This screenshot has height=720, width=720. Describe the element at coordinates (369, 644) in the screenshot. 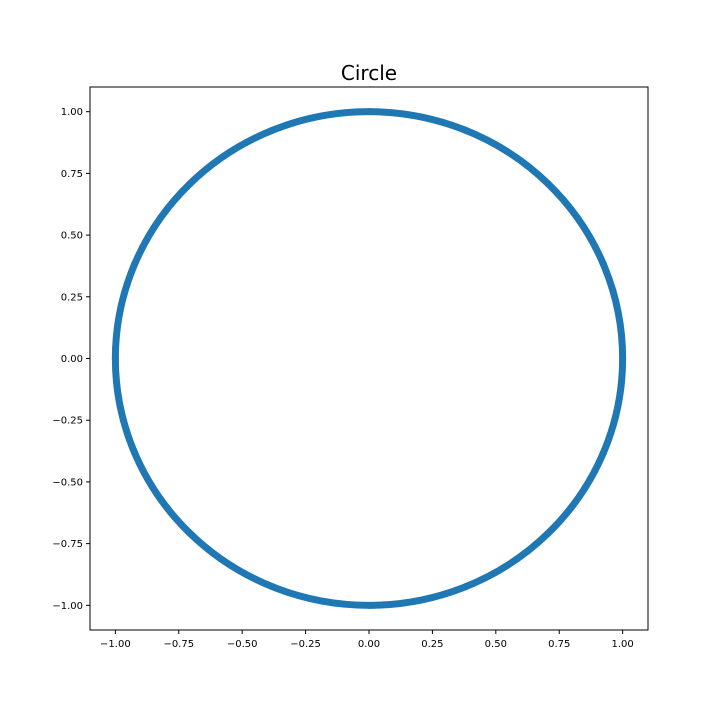

I see `x-tick-label: 0.00` at that location.